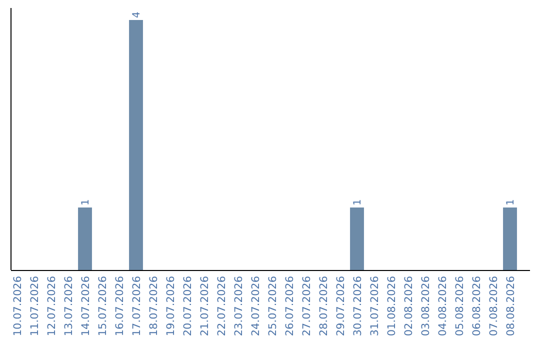 The width and height of the screenshot is (540, 340). Describe the element at coordinates (426, 306) in the screenshot. I see `x-tick-label: 03.08.2026` at that location.